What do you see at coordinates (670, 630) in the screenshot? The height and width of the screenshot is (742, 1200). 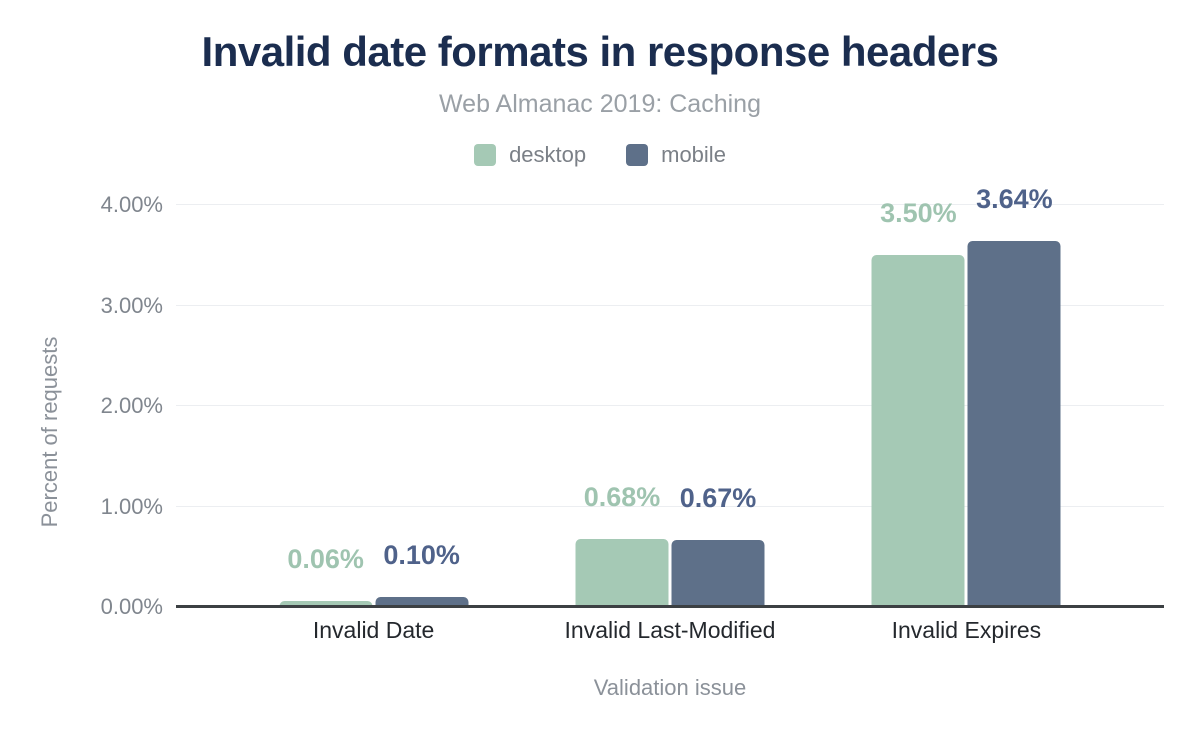 I see `x-category-label: Invalid Last-Modified` at bounding box center [670, 630].